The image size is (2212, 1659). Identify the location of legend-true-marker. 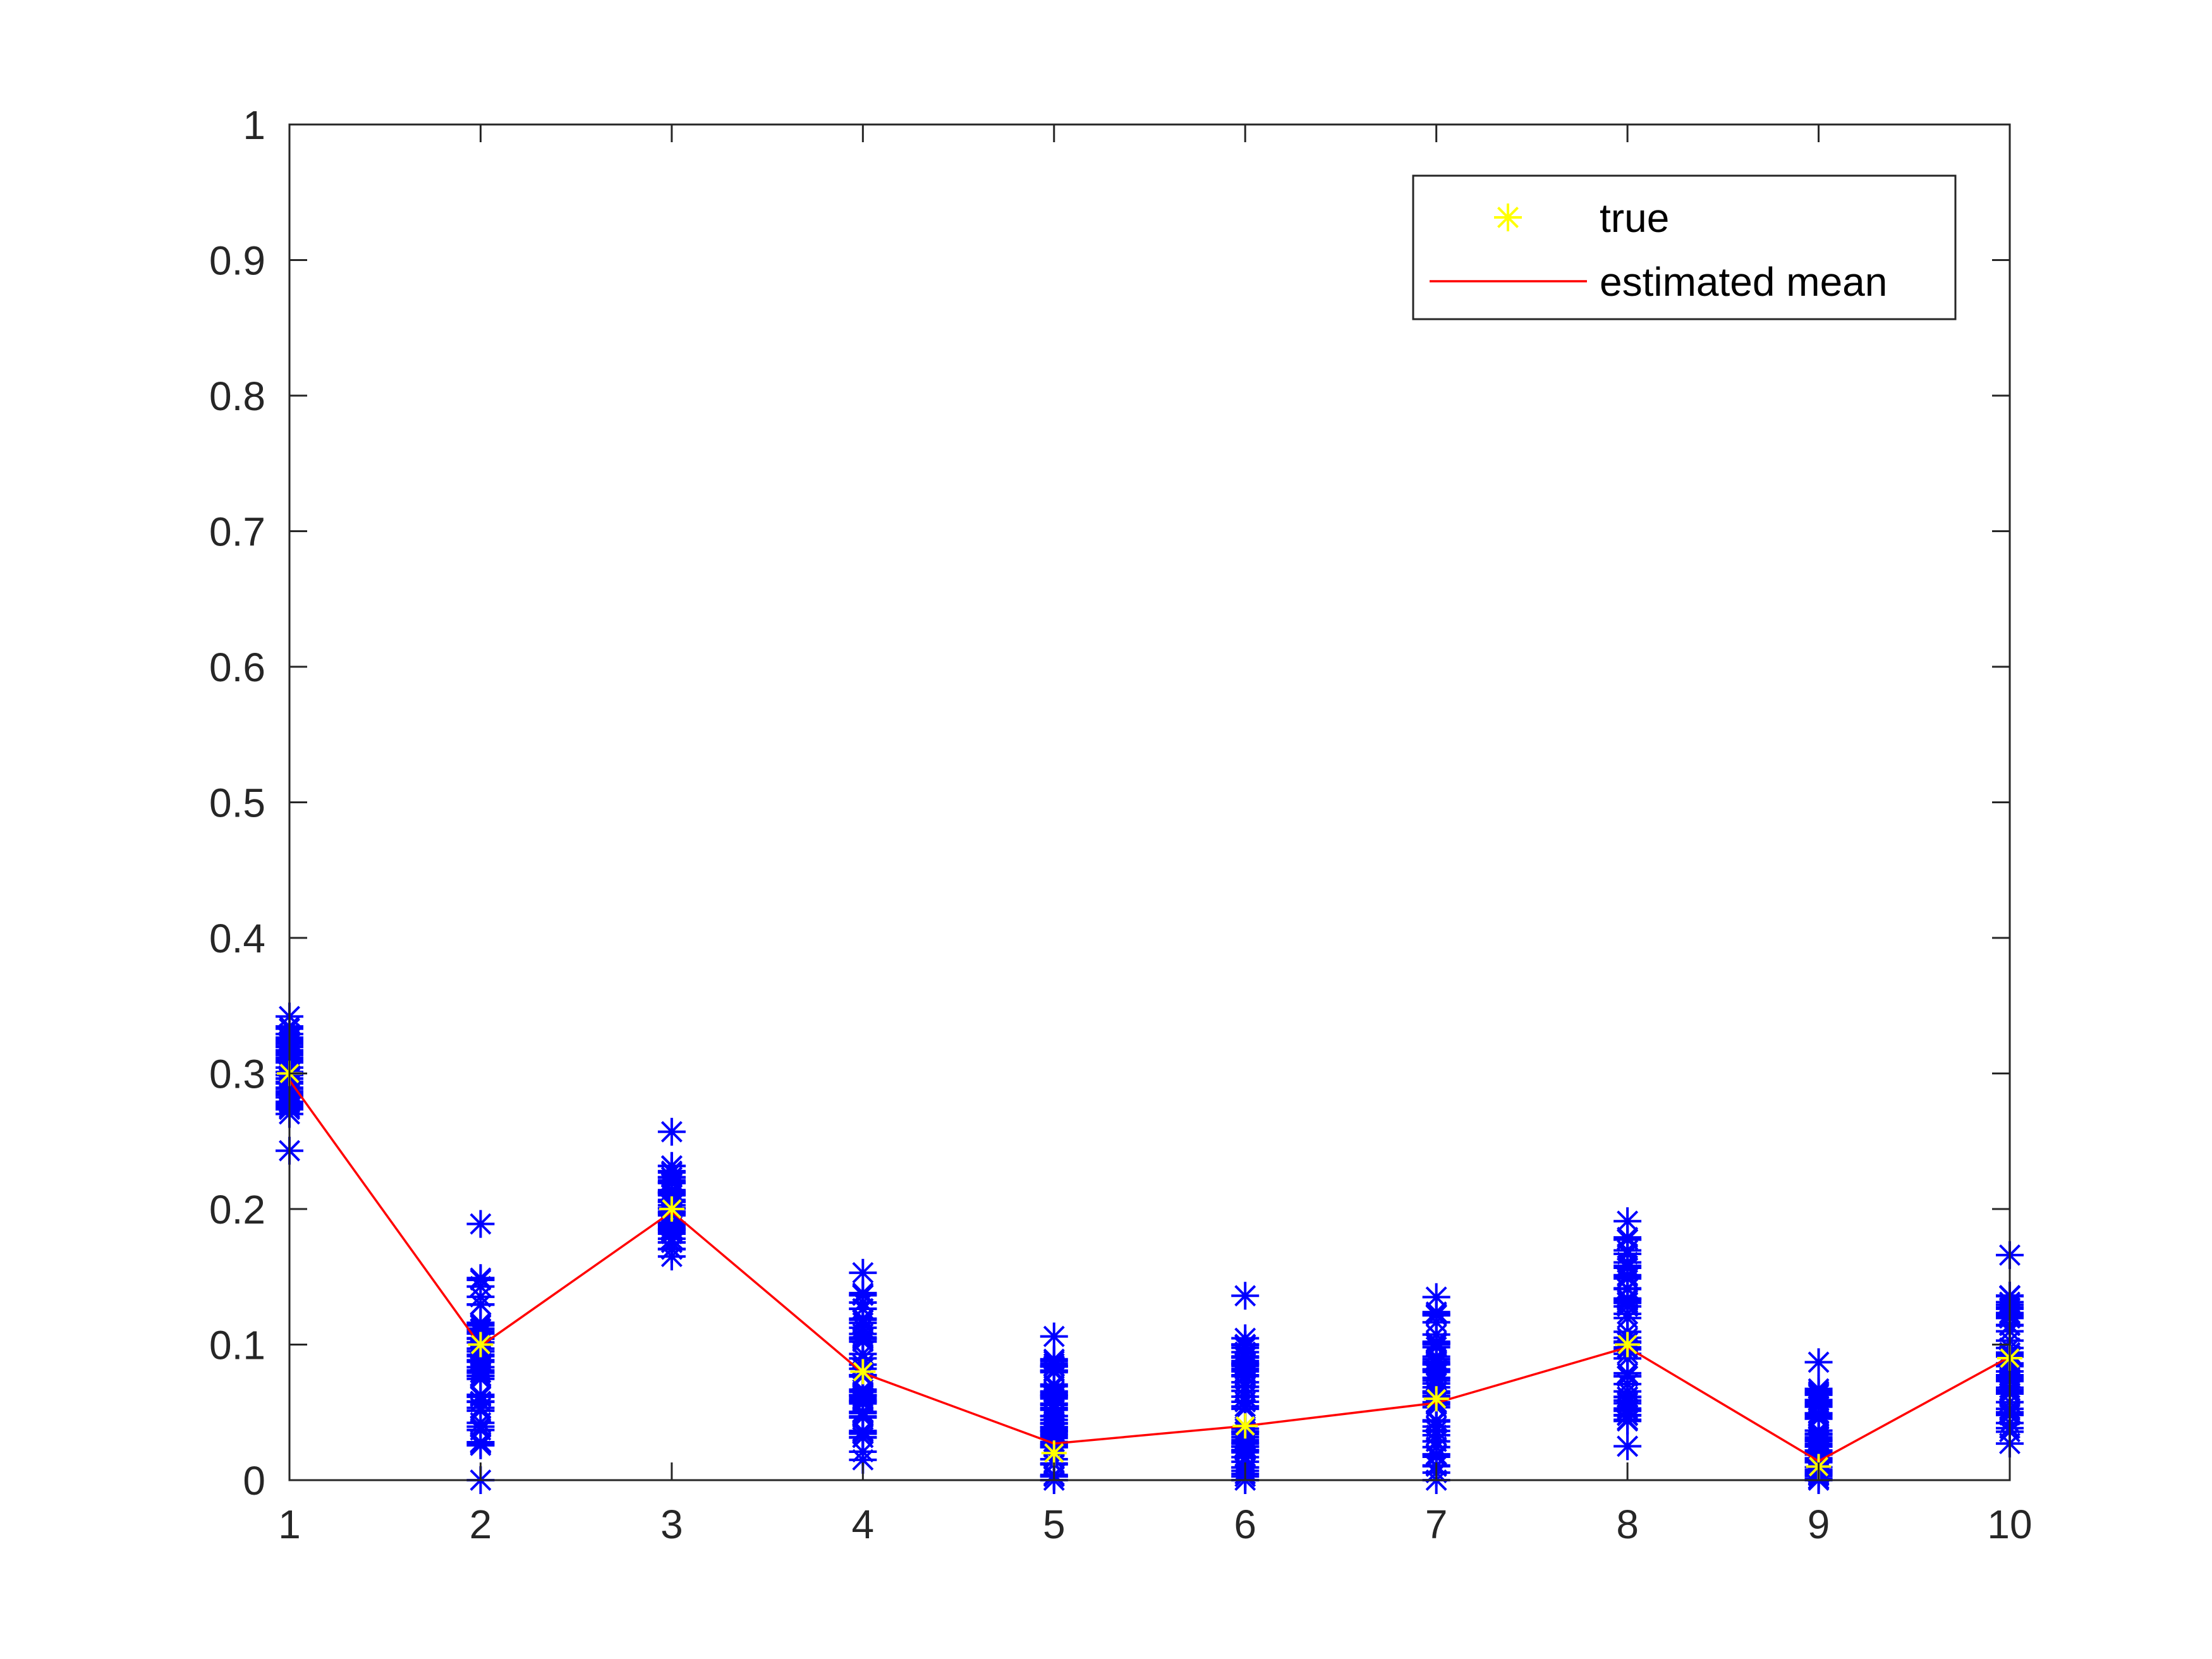
(1508, 218).